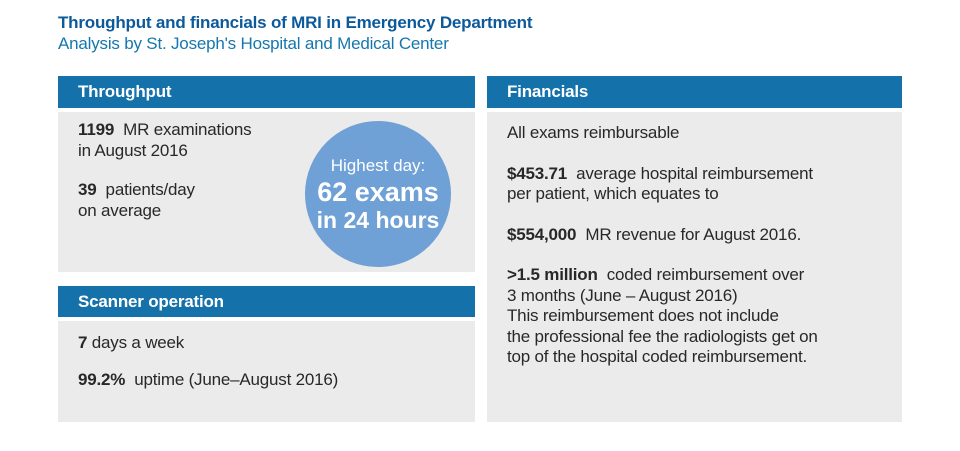 Image resolution: width=960 pixels, height=451 pixels. I want to click on financials-reimbursable: All exams reimbursable, so click(695, 133).